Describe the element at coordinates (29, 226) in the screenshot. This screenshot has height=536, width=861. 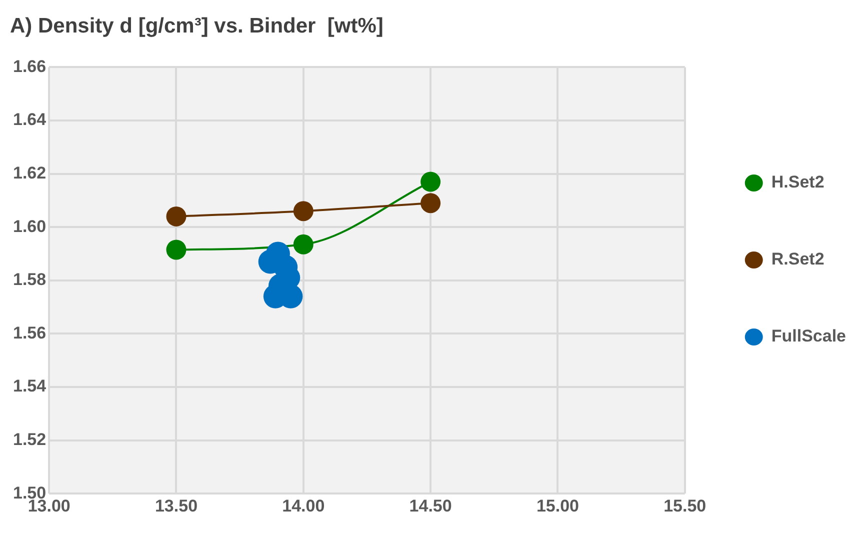
I see `y-tick-label: 1.60` at that location.